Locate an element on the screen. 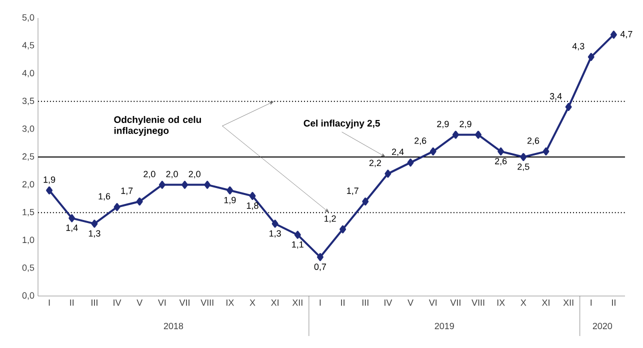  y-tick-label: 0,0 is located at coordinates (28, 296).